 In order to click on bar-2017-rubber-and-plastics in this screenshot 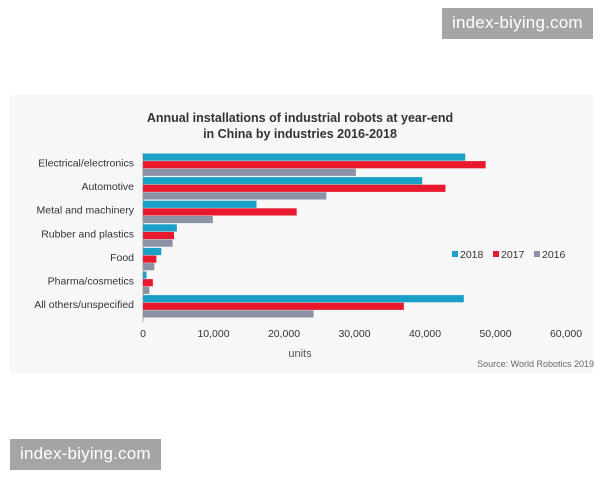, I will do `click(159, 235)`.